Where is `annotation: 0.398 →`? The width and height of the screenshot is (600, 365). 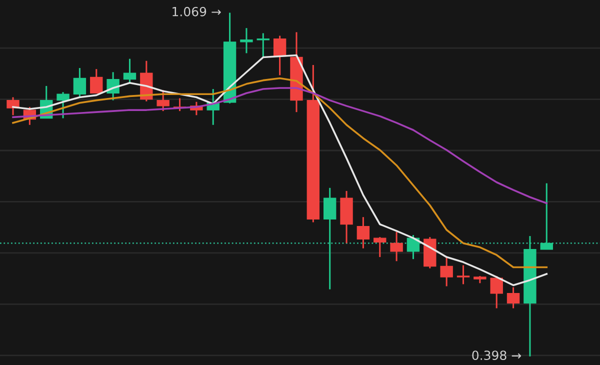
annotation: 0.398 → is located at coordinates (497, 355).